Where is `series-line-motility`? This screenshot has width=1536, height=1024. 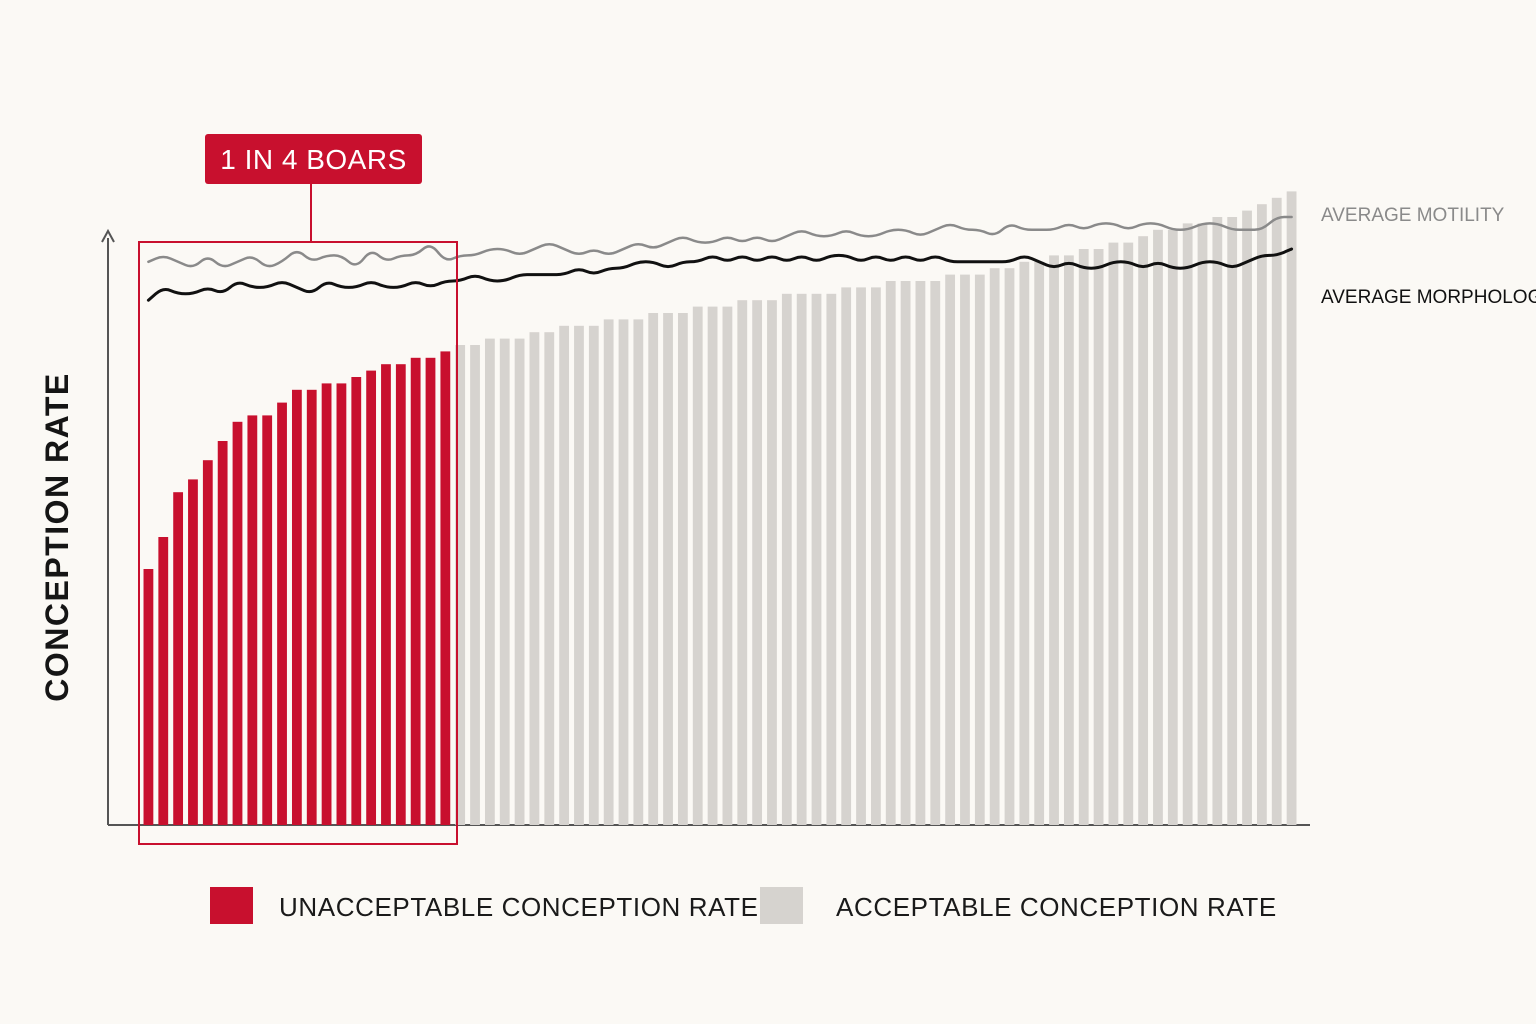
series-line-motility is located at coordinates (720, 241).